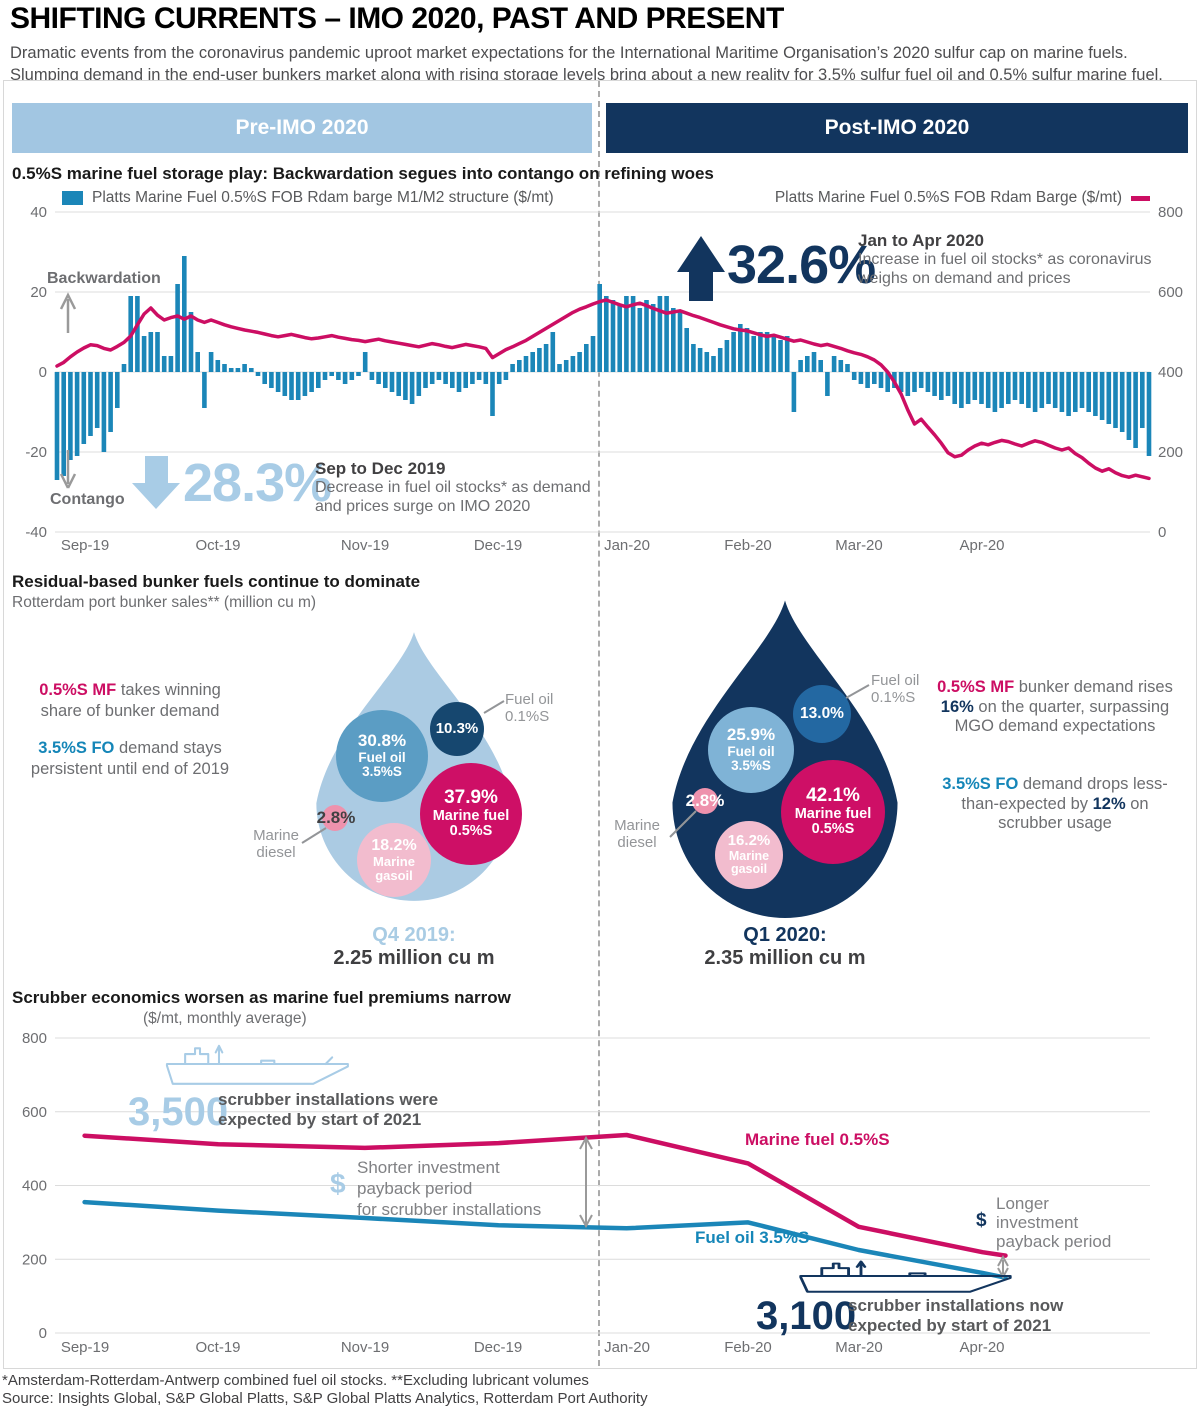 This screenshot has width=1200, height=1415. What do you see at coordinates (43, 1333) in the screenshot?
I see `y-axis-tick: 0` at bounding box center [43, 1333].